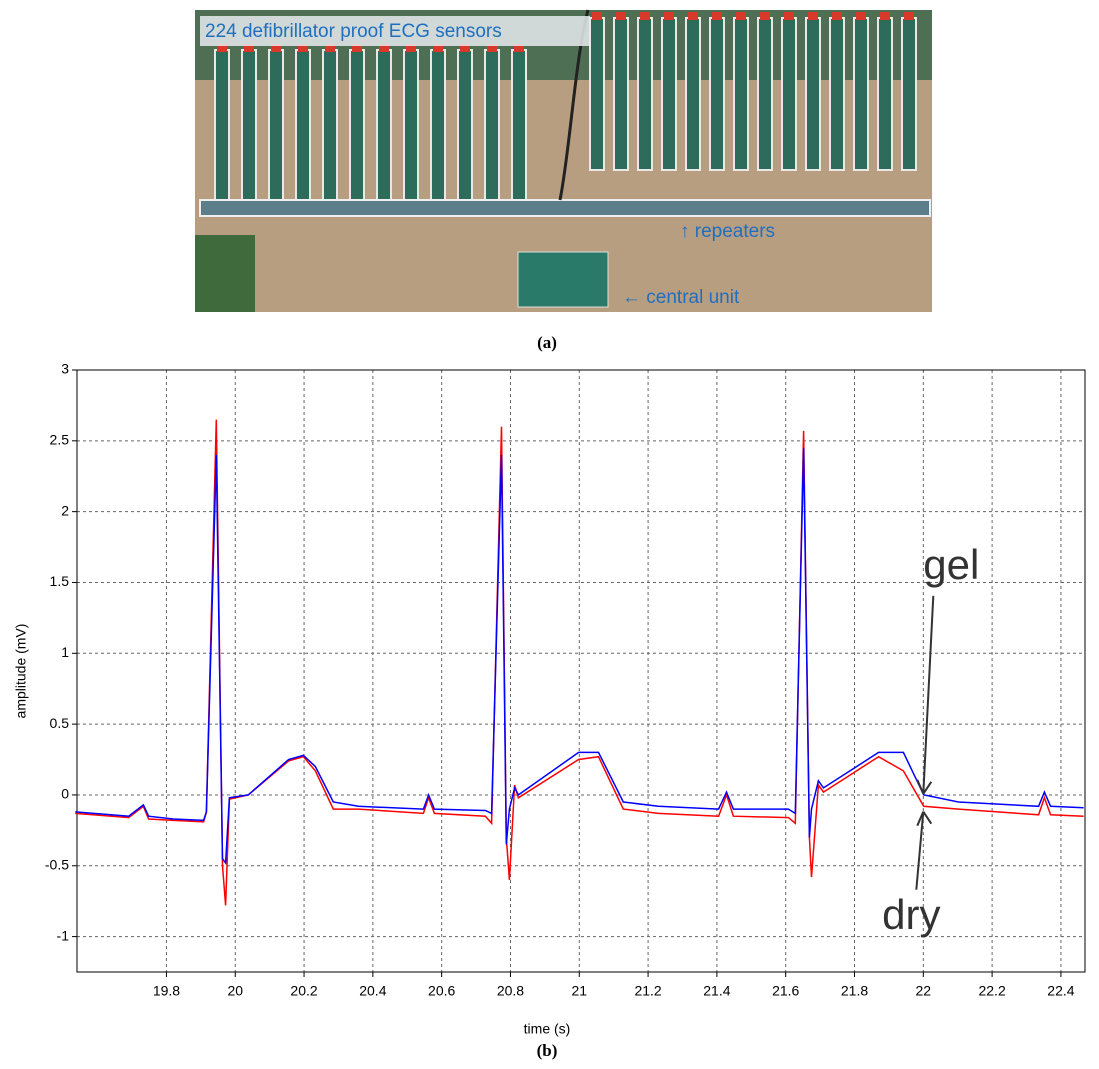  I want to click on x-tick-label: 20.8, so click(510, 991).